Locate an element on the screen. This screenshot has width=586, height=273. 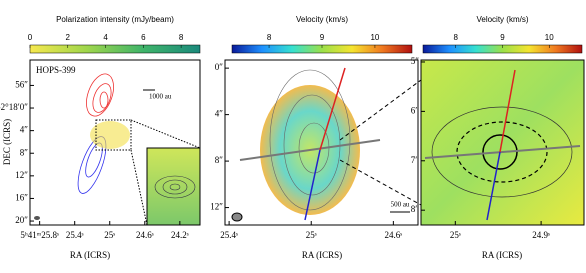
y-tick-label: 6″ is located at coordinates (415, 110).